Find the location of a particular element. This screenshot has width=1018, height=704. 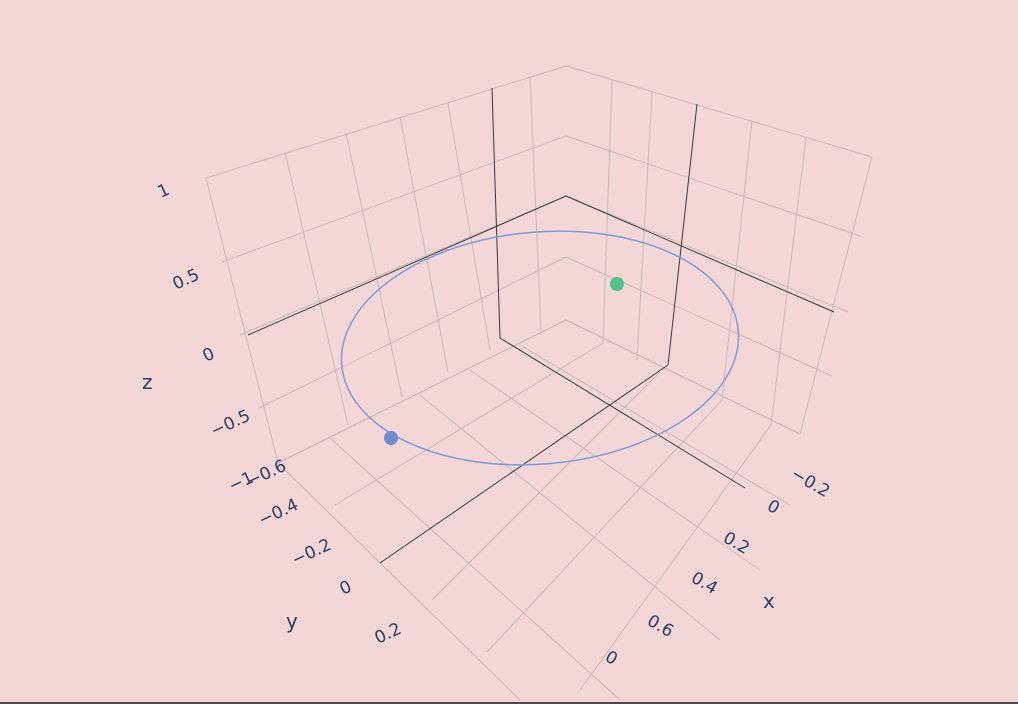

bottom-border is located at coordinates (509, 703).